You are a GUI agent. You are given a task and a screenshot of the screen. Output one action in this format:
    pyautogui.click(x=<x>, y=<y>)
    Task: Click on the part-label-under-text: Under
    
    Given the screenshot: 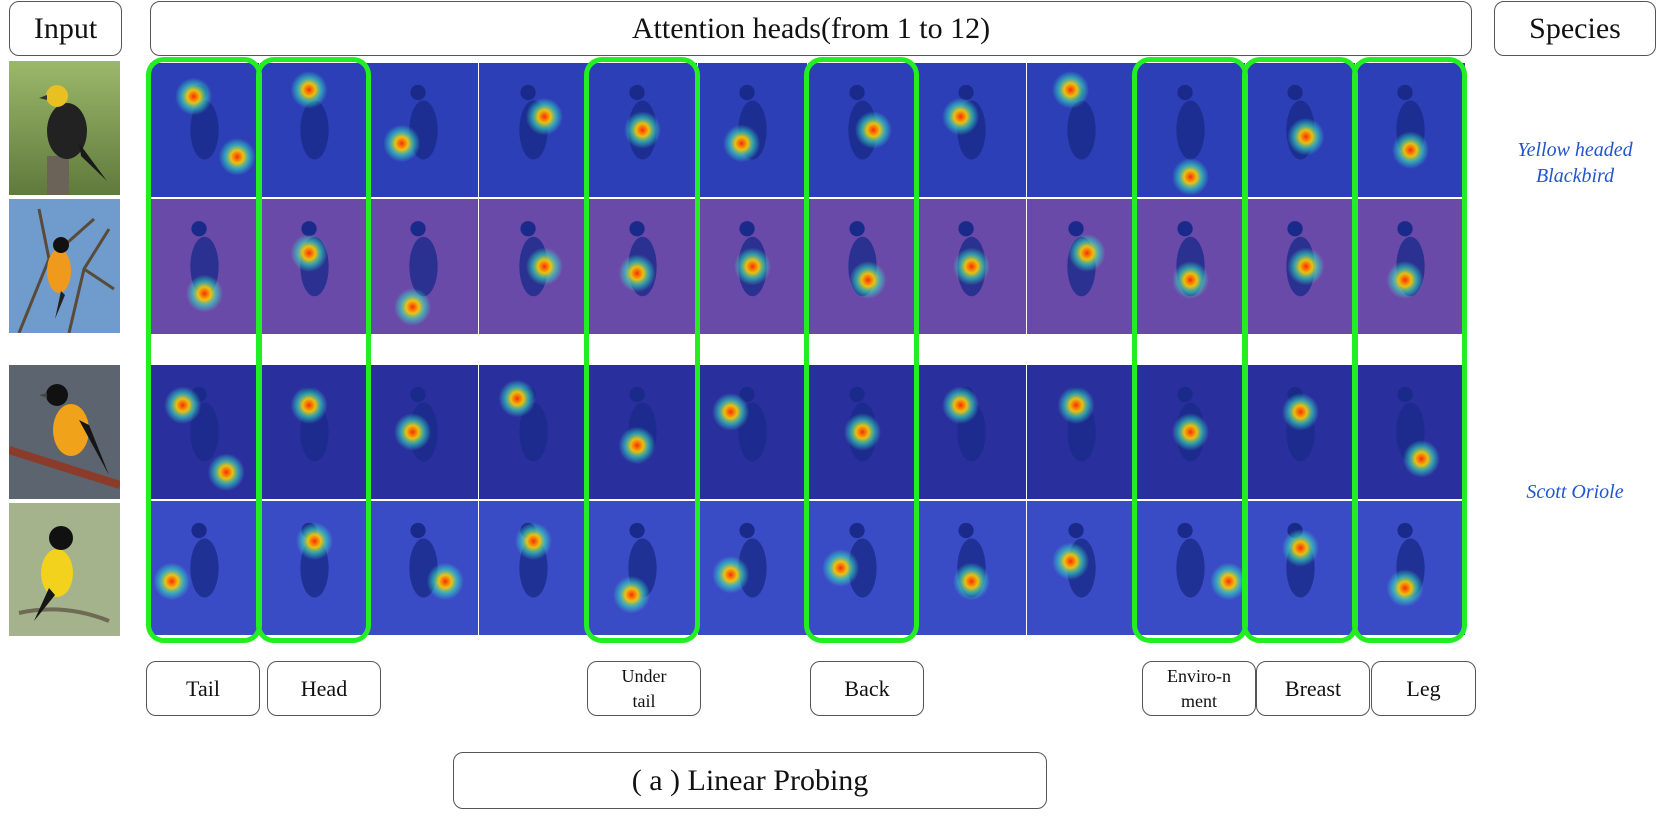 What is the action you would take?
    pyautogui.click(x=644, y=675)
    